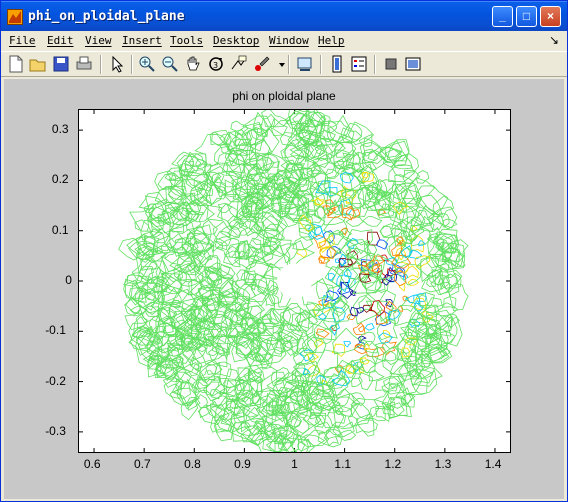 Image resolution: width=568 pixels, height=502 pixels. I want to click on menu-help: Help, so click(331, 40).